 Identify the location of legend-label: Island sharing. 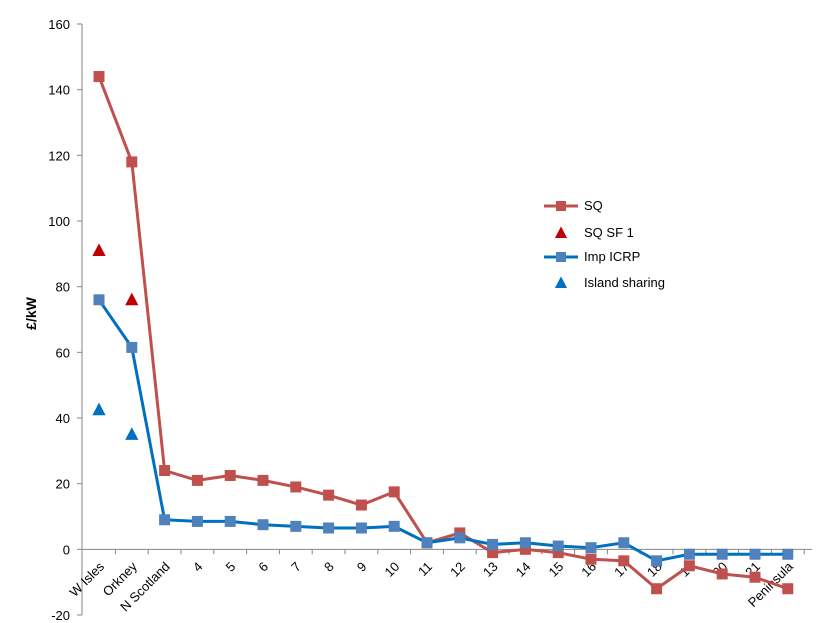
(624, 282).